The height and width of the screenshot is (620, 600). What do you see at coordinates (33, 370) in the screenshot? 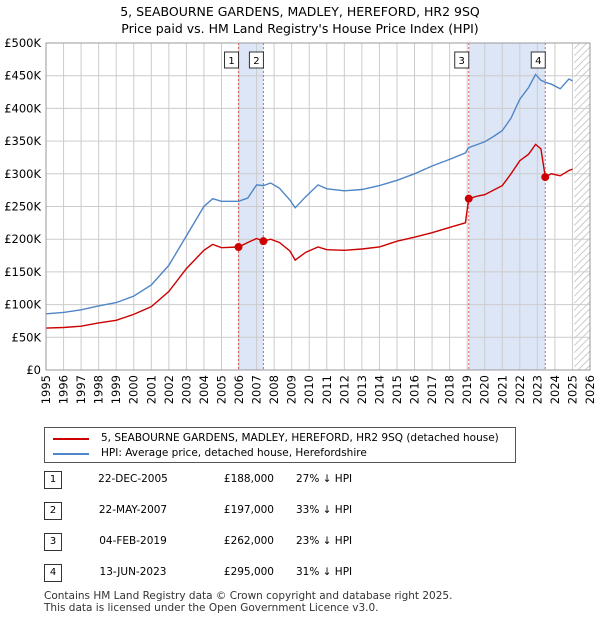
I see `y-tick-label: £0` at bounding box center [33, 370].